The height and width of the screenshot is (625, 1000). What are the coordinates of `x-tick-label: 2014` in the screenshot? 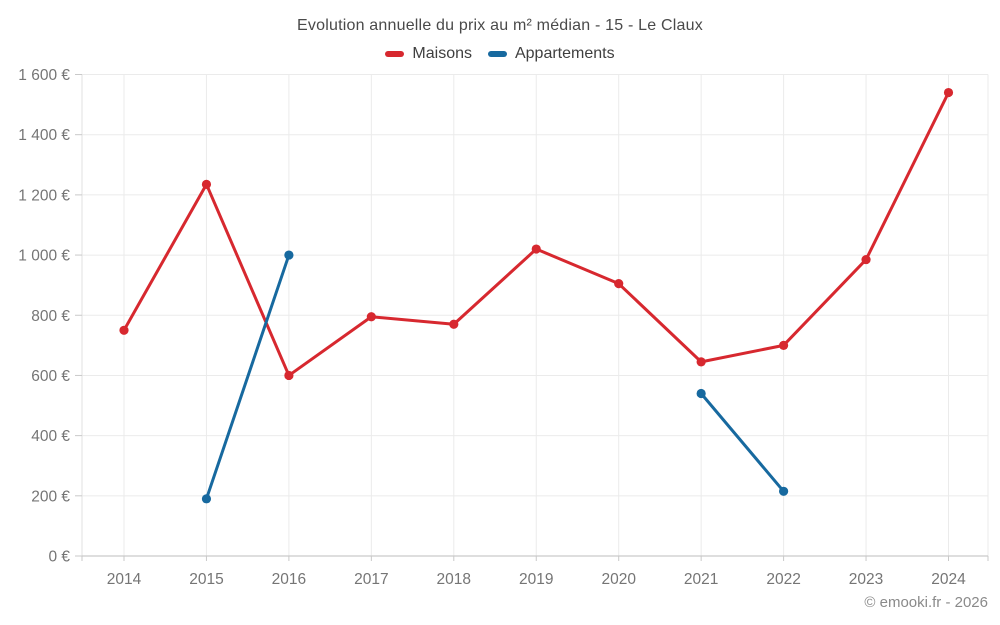 It's located at (124, 579).